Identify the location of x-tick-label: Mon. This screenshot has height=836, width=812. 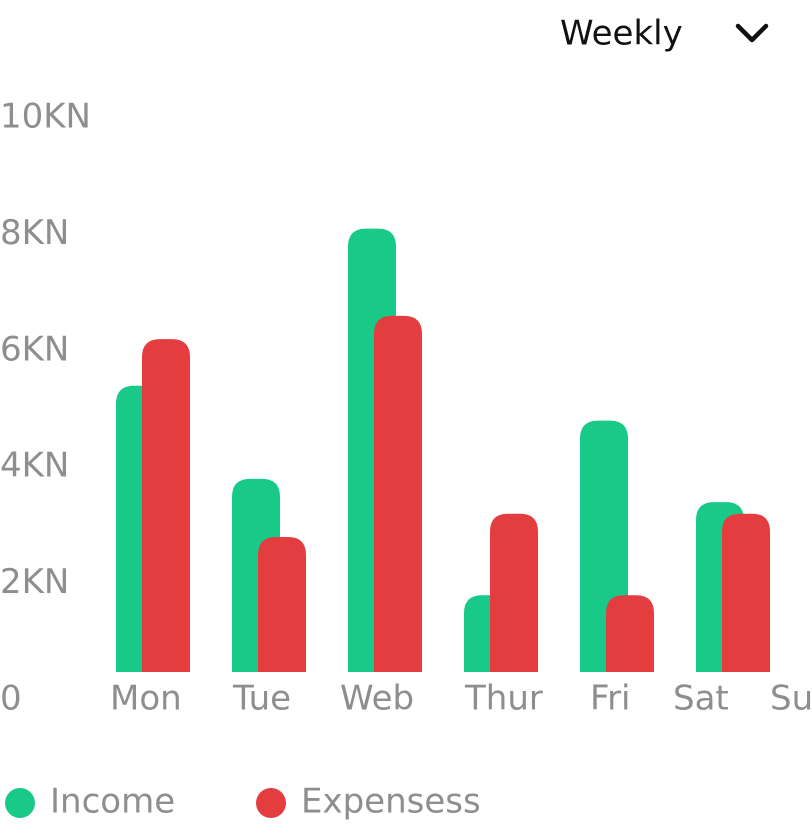
(146, 699).